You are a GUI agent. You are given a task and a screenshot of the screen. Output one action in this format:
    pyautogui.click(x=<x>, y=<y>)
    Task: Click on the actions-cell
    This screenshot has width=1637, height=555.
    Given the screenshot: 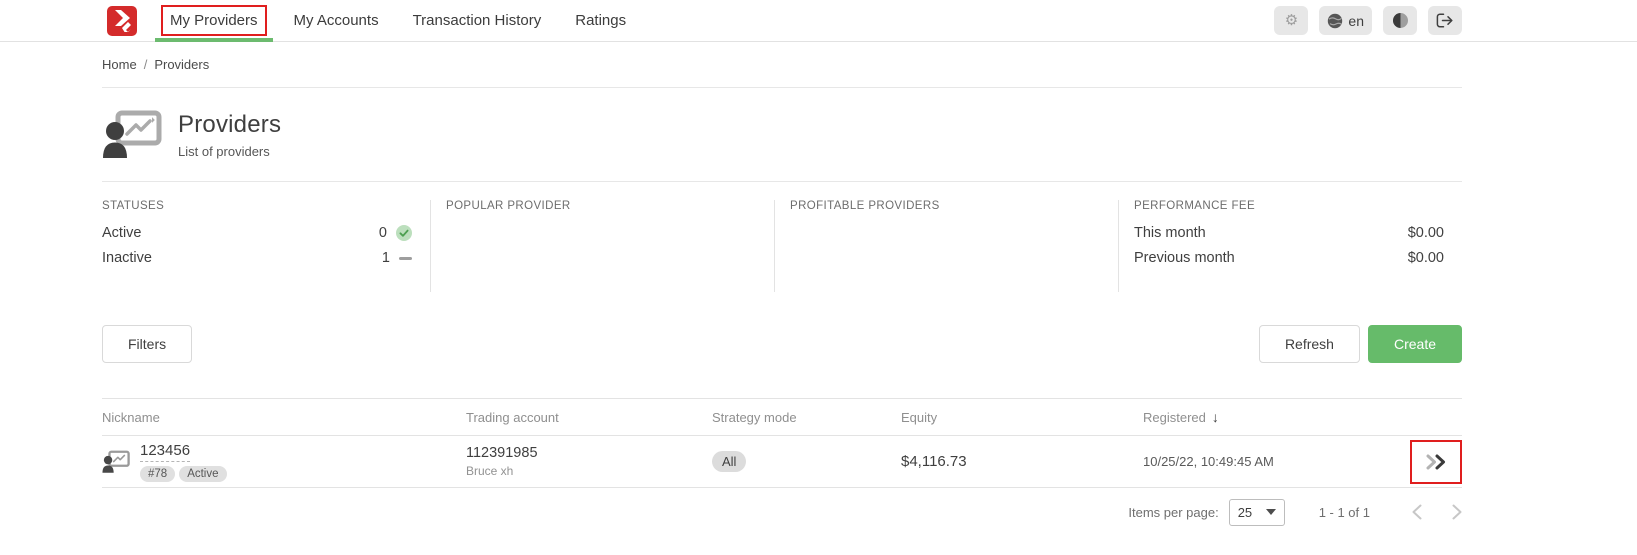 What is the action you would take?
    pyautogui.click(x=1422, y=461)
    